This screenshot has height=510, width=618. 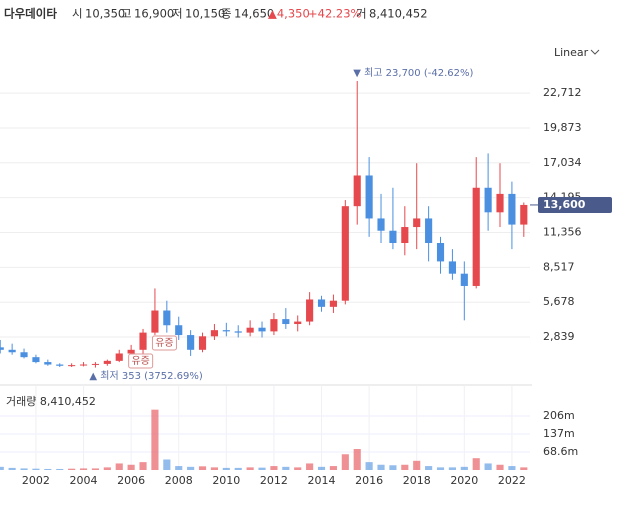 What do you see at coordinates (289, 14) in the screenshot?
I see `change: ▲4,350` at bounding box center [289, 14].